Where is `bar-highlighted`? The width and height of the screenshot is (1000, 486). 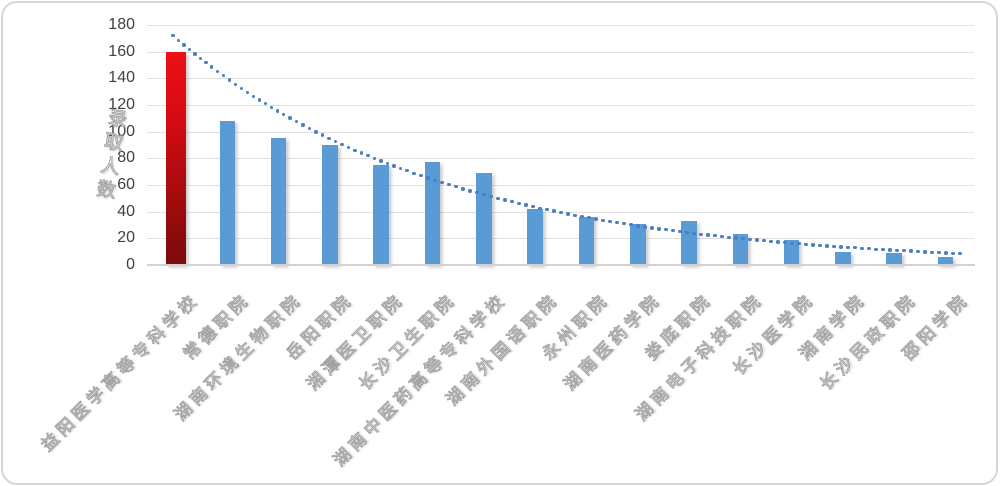
bar-highlighted is located at coordinates (176, 158).